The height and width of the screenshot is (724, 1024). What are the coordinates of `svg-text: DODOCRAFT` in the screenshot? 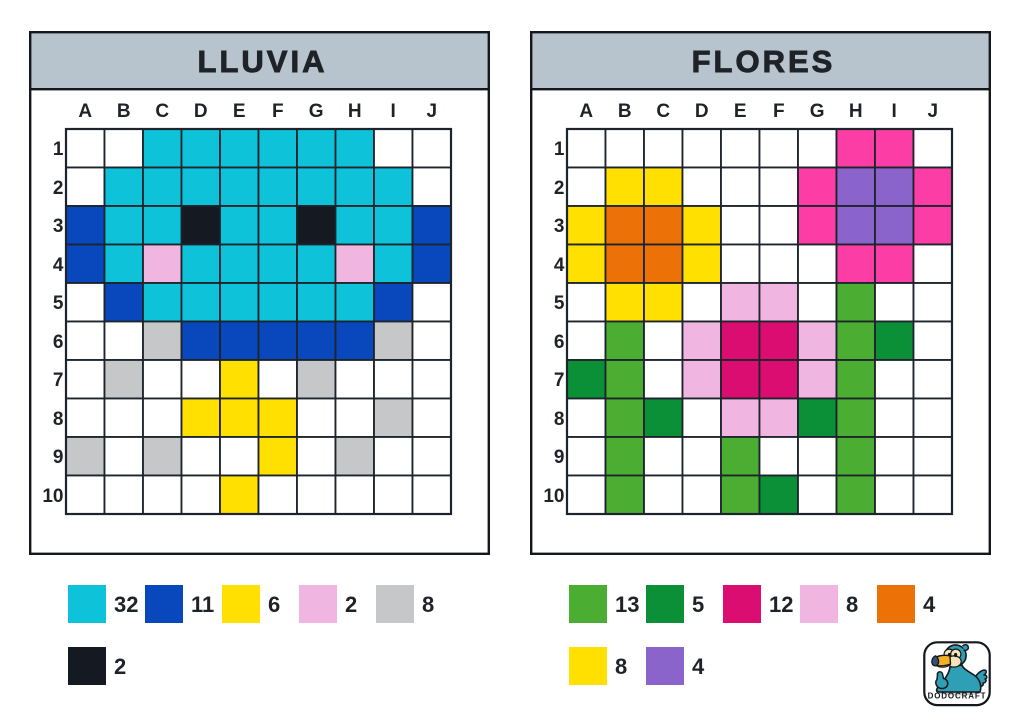 It's located at (957, 696).